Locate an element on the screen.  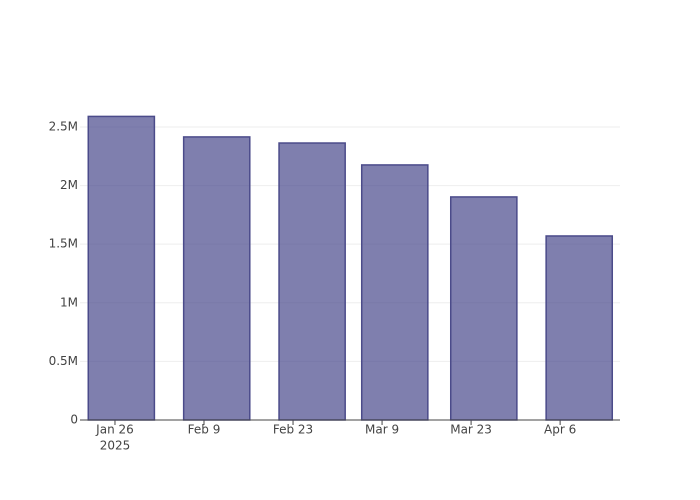
y-tick-label: 1M is located at coordinates (69, 302).